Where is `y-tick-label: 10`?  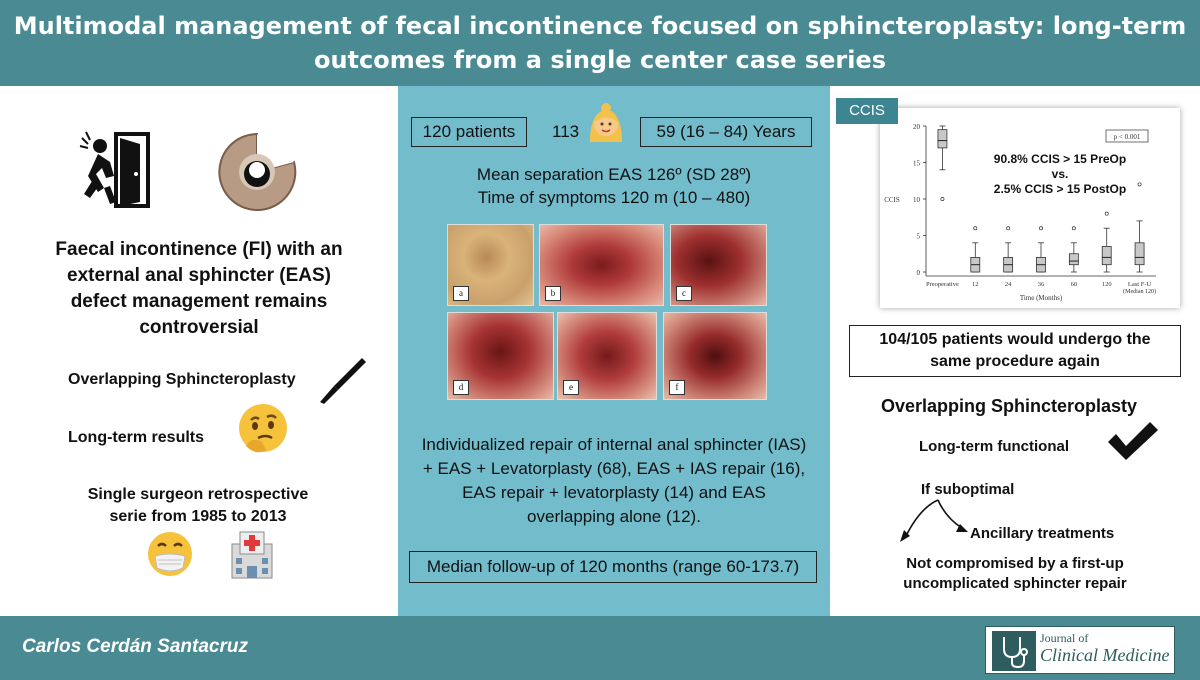 y-tick-label: 10 is located at coordinates (917, 200).